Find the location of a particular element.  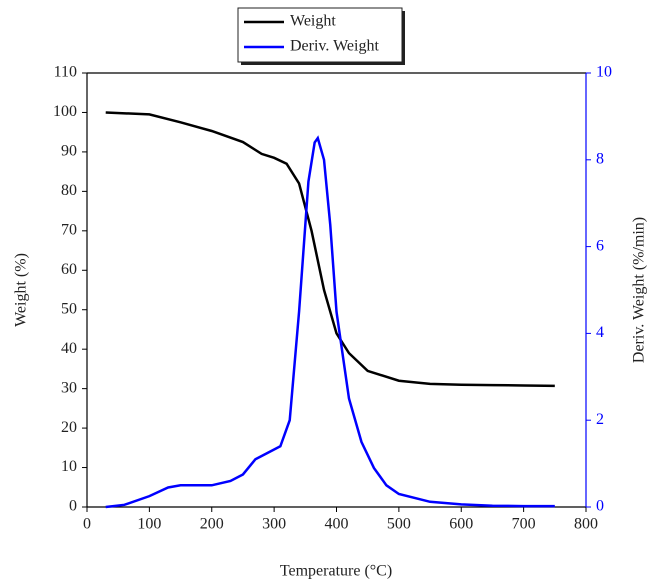

y-tick-label: 20 is located at coordinates (69, 427).